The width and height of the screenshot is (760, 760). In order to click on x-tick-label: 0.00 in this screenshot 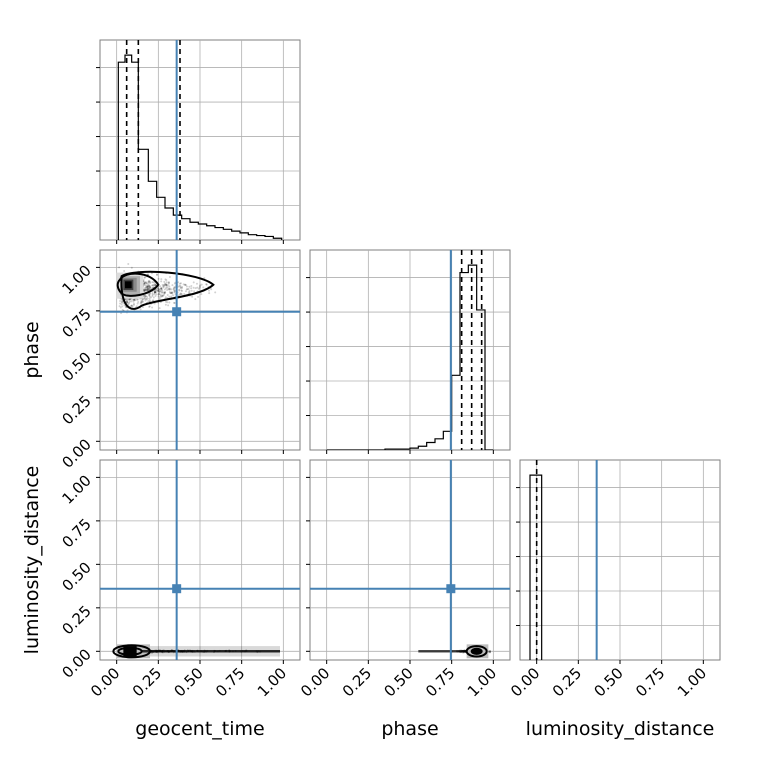, I will do `click(315, 682)`.